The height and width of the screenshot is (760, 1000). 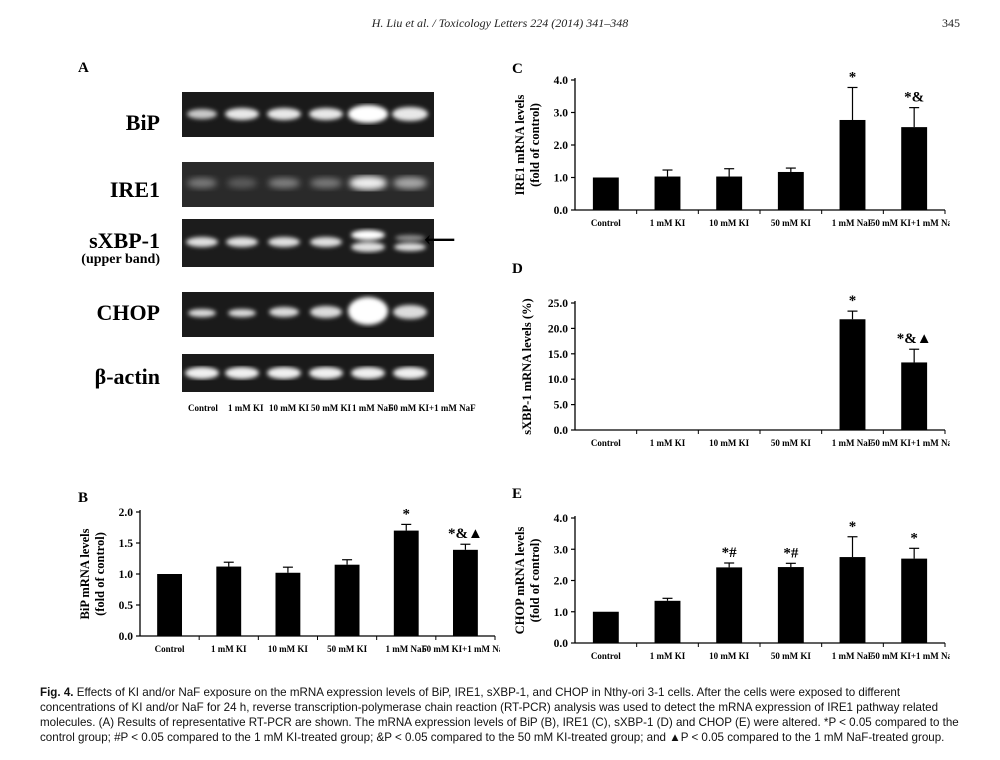 What do you see at coordinates (308, 314) in the screenshot?
I see `gel-chop` at bounding box center [308, 314].